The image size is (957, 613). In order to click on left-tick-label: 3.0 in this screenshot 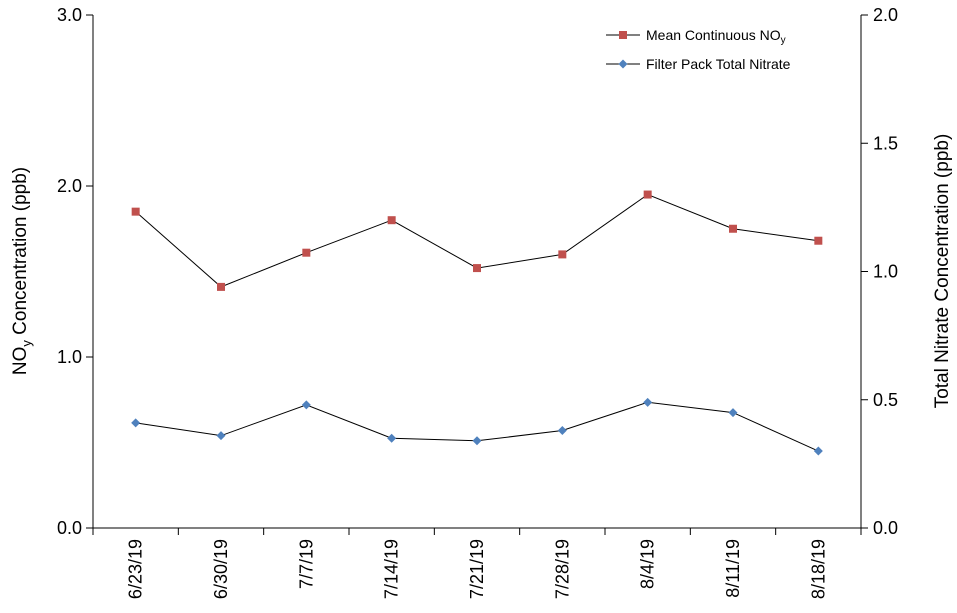, I will do `click(69, 15)`.